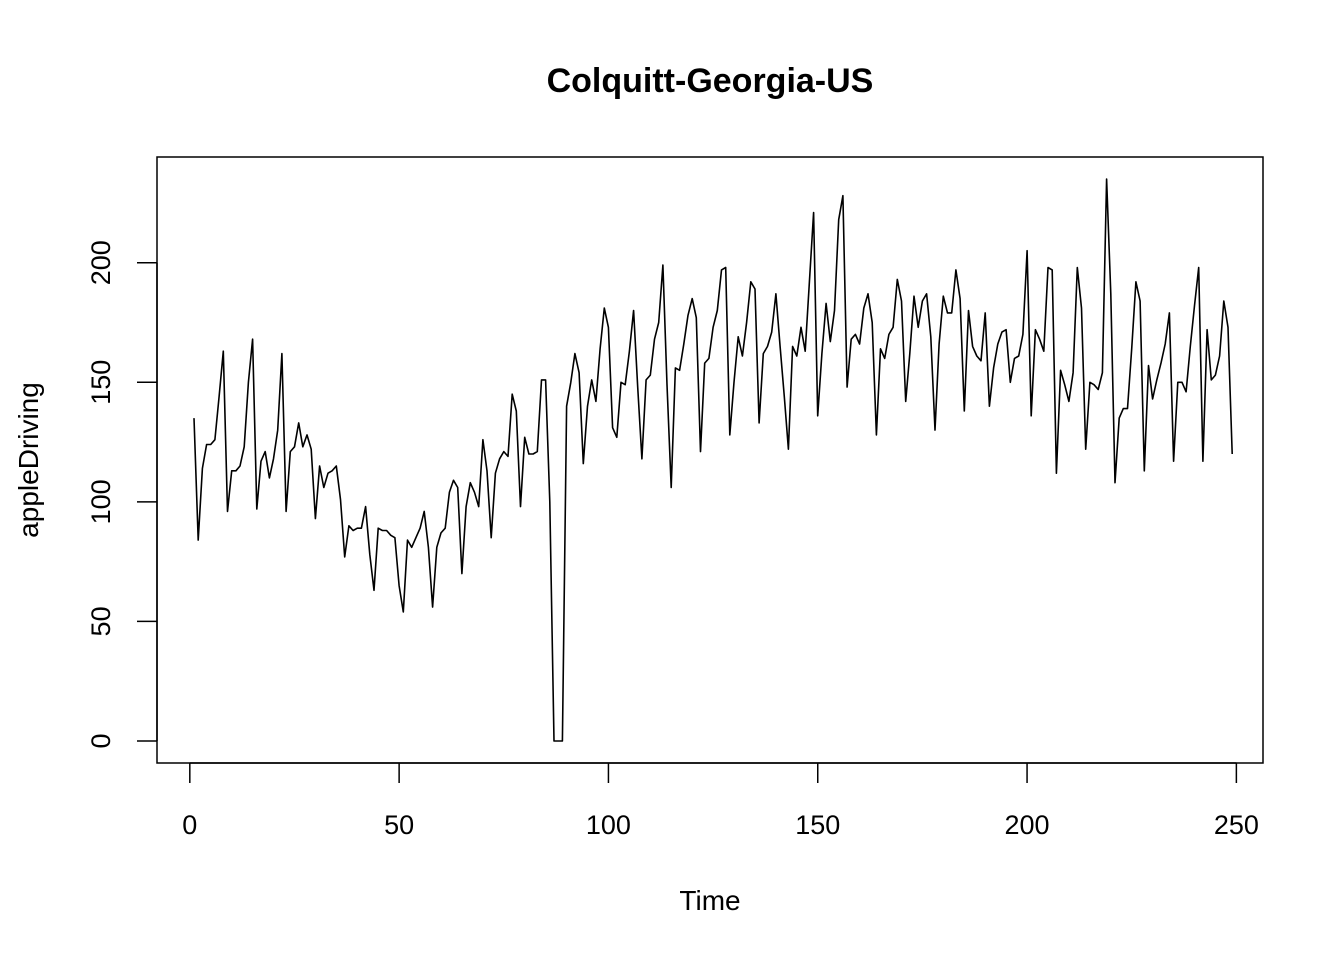 This screenshot has width=1344, height=960. Describe the element at coordinates (122, 494) in the screenshot. I see `y-axis: 0 50 100 150 200` at that location.